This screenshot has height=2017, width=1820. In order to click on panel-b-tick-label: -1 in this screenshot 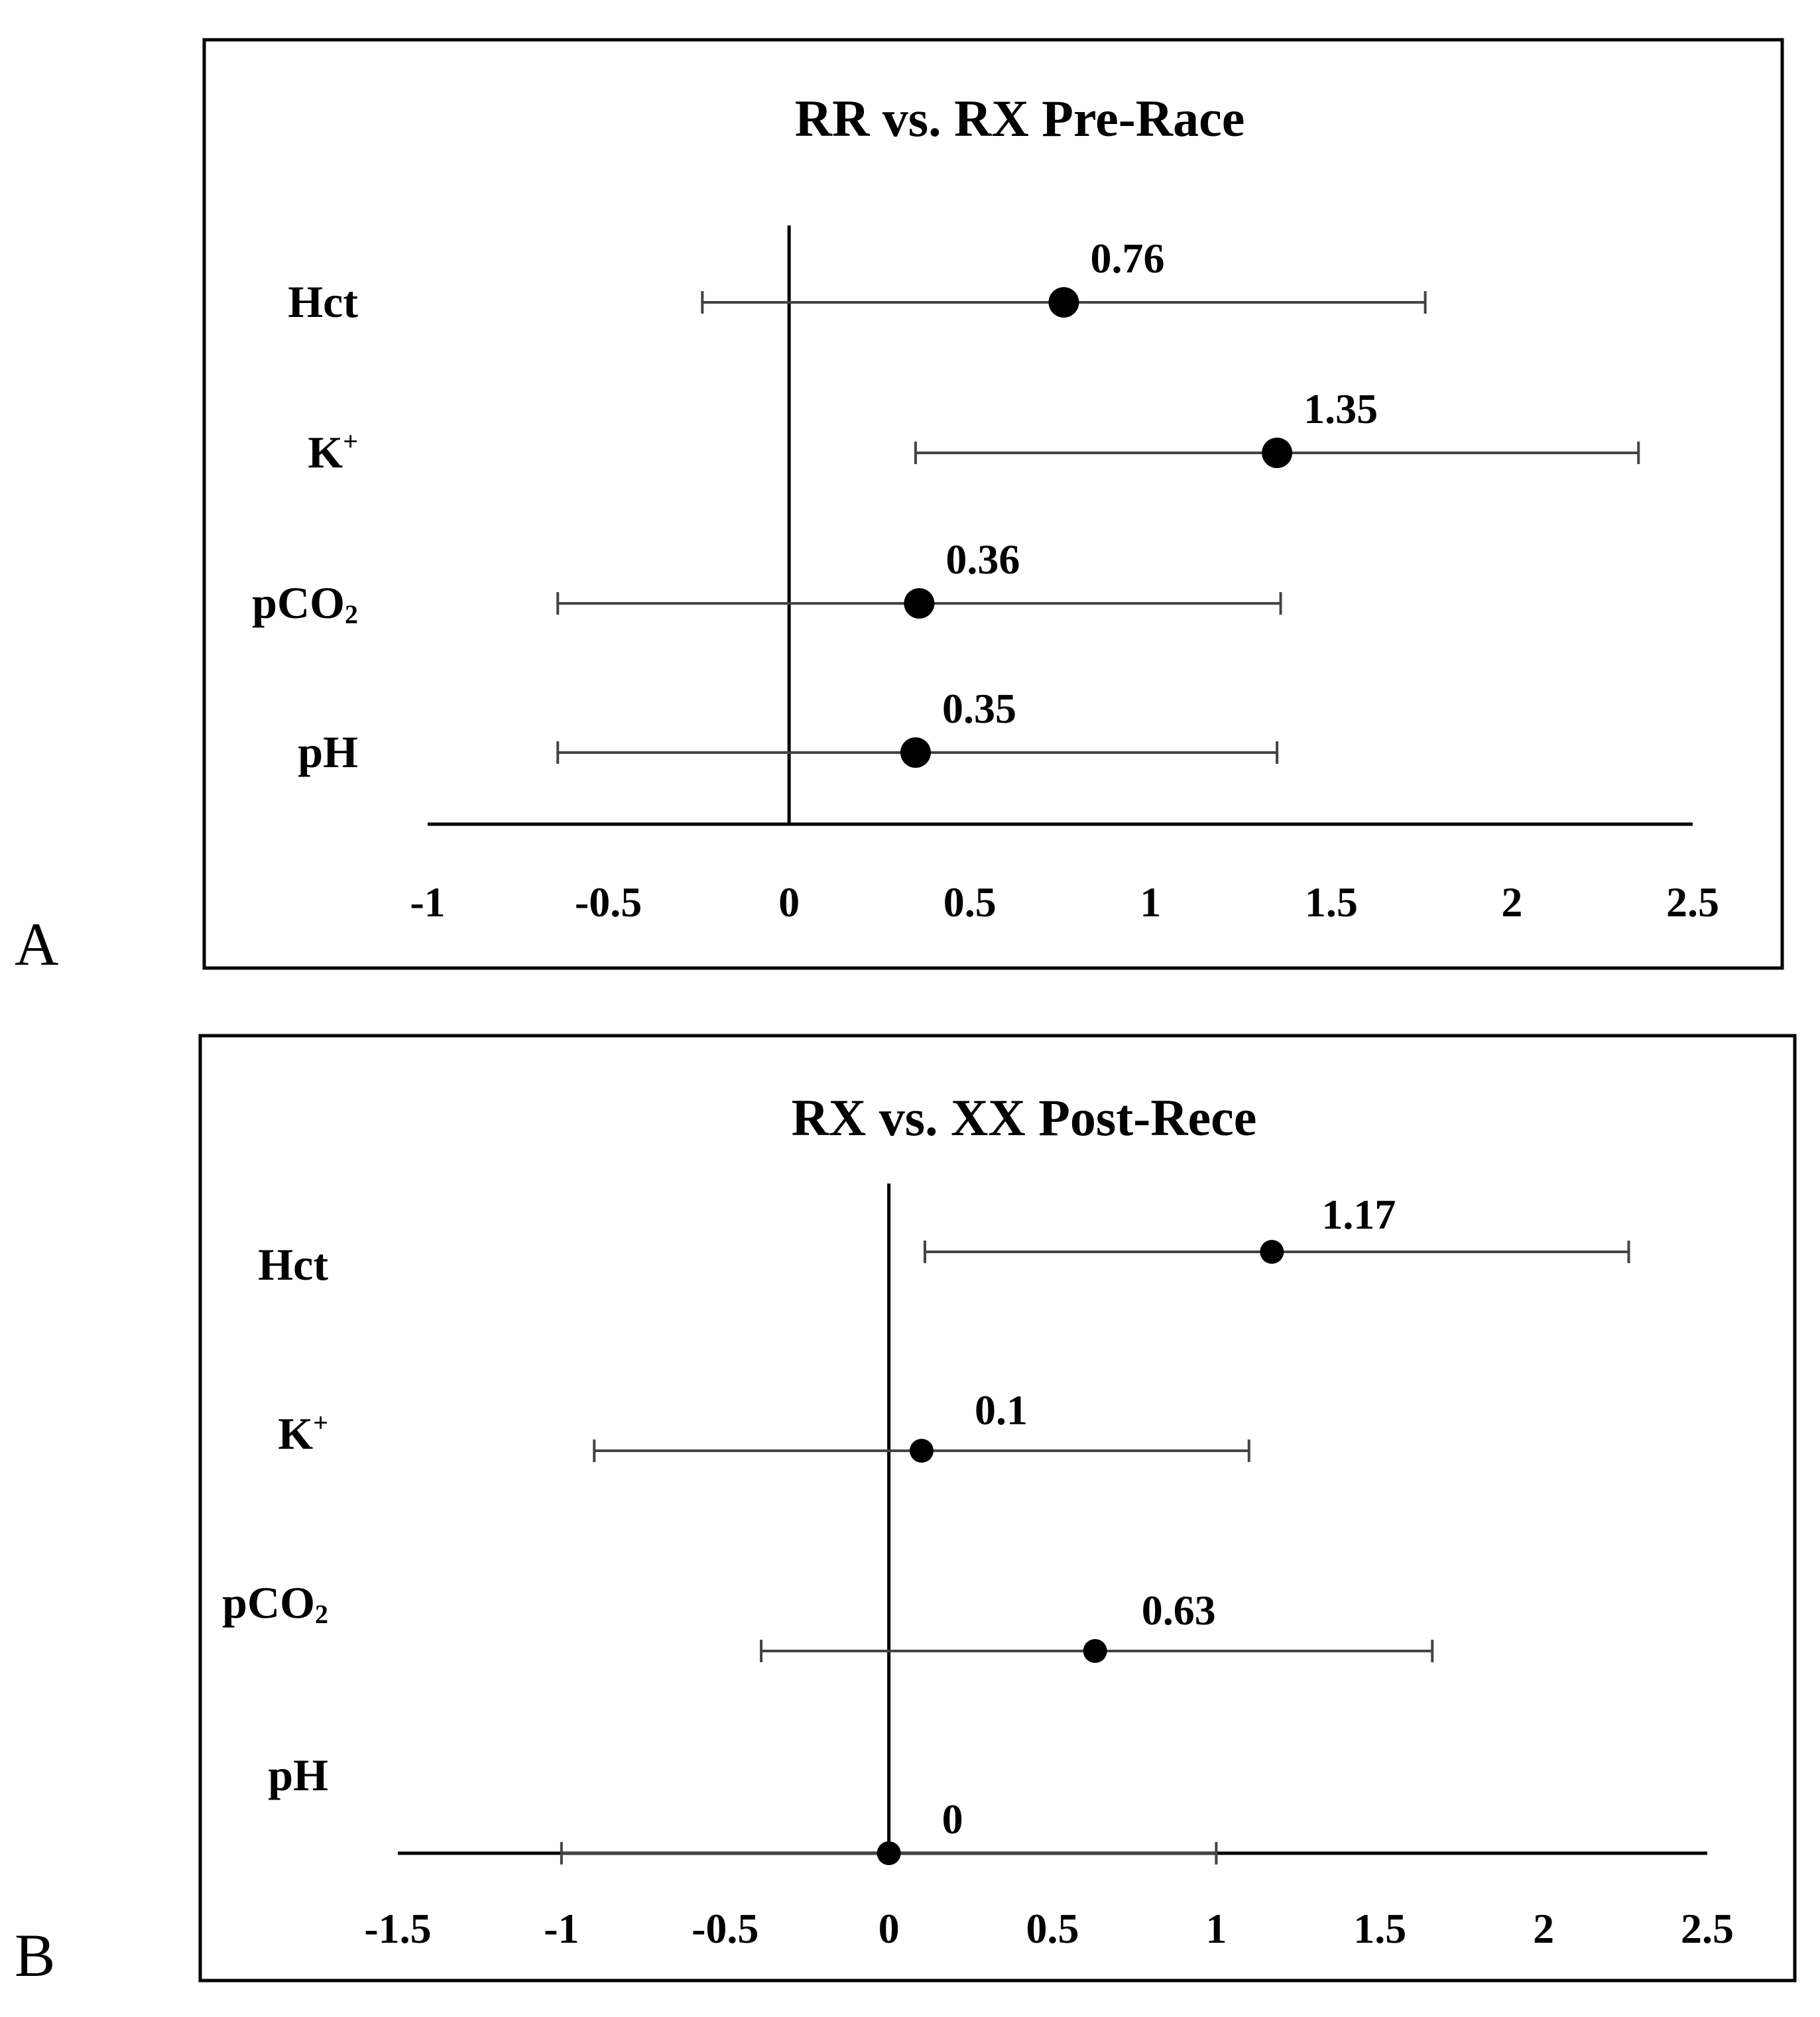, I will do `click(561, 1928)`.